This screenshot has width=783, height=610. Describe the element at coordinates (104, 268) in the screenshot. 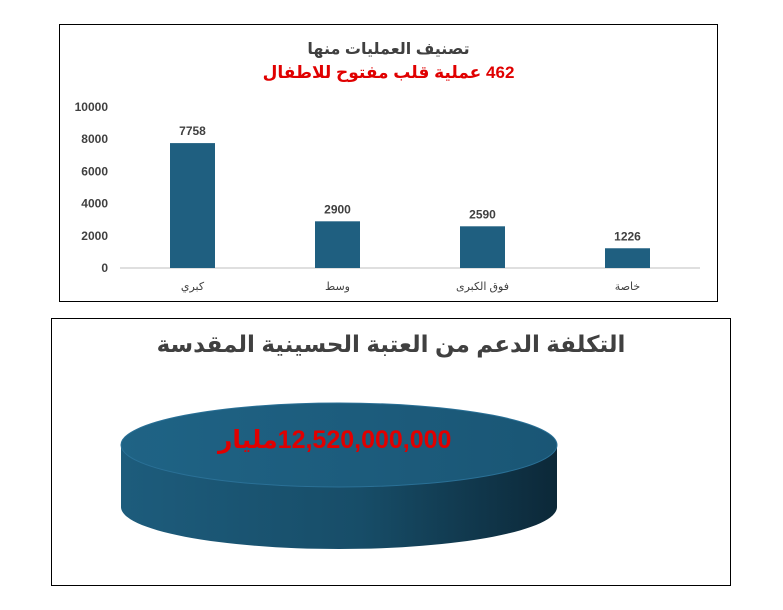

I see `y-tick-label: 0` at that location.